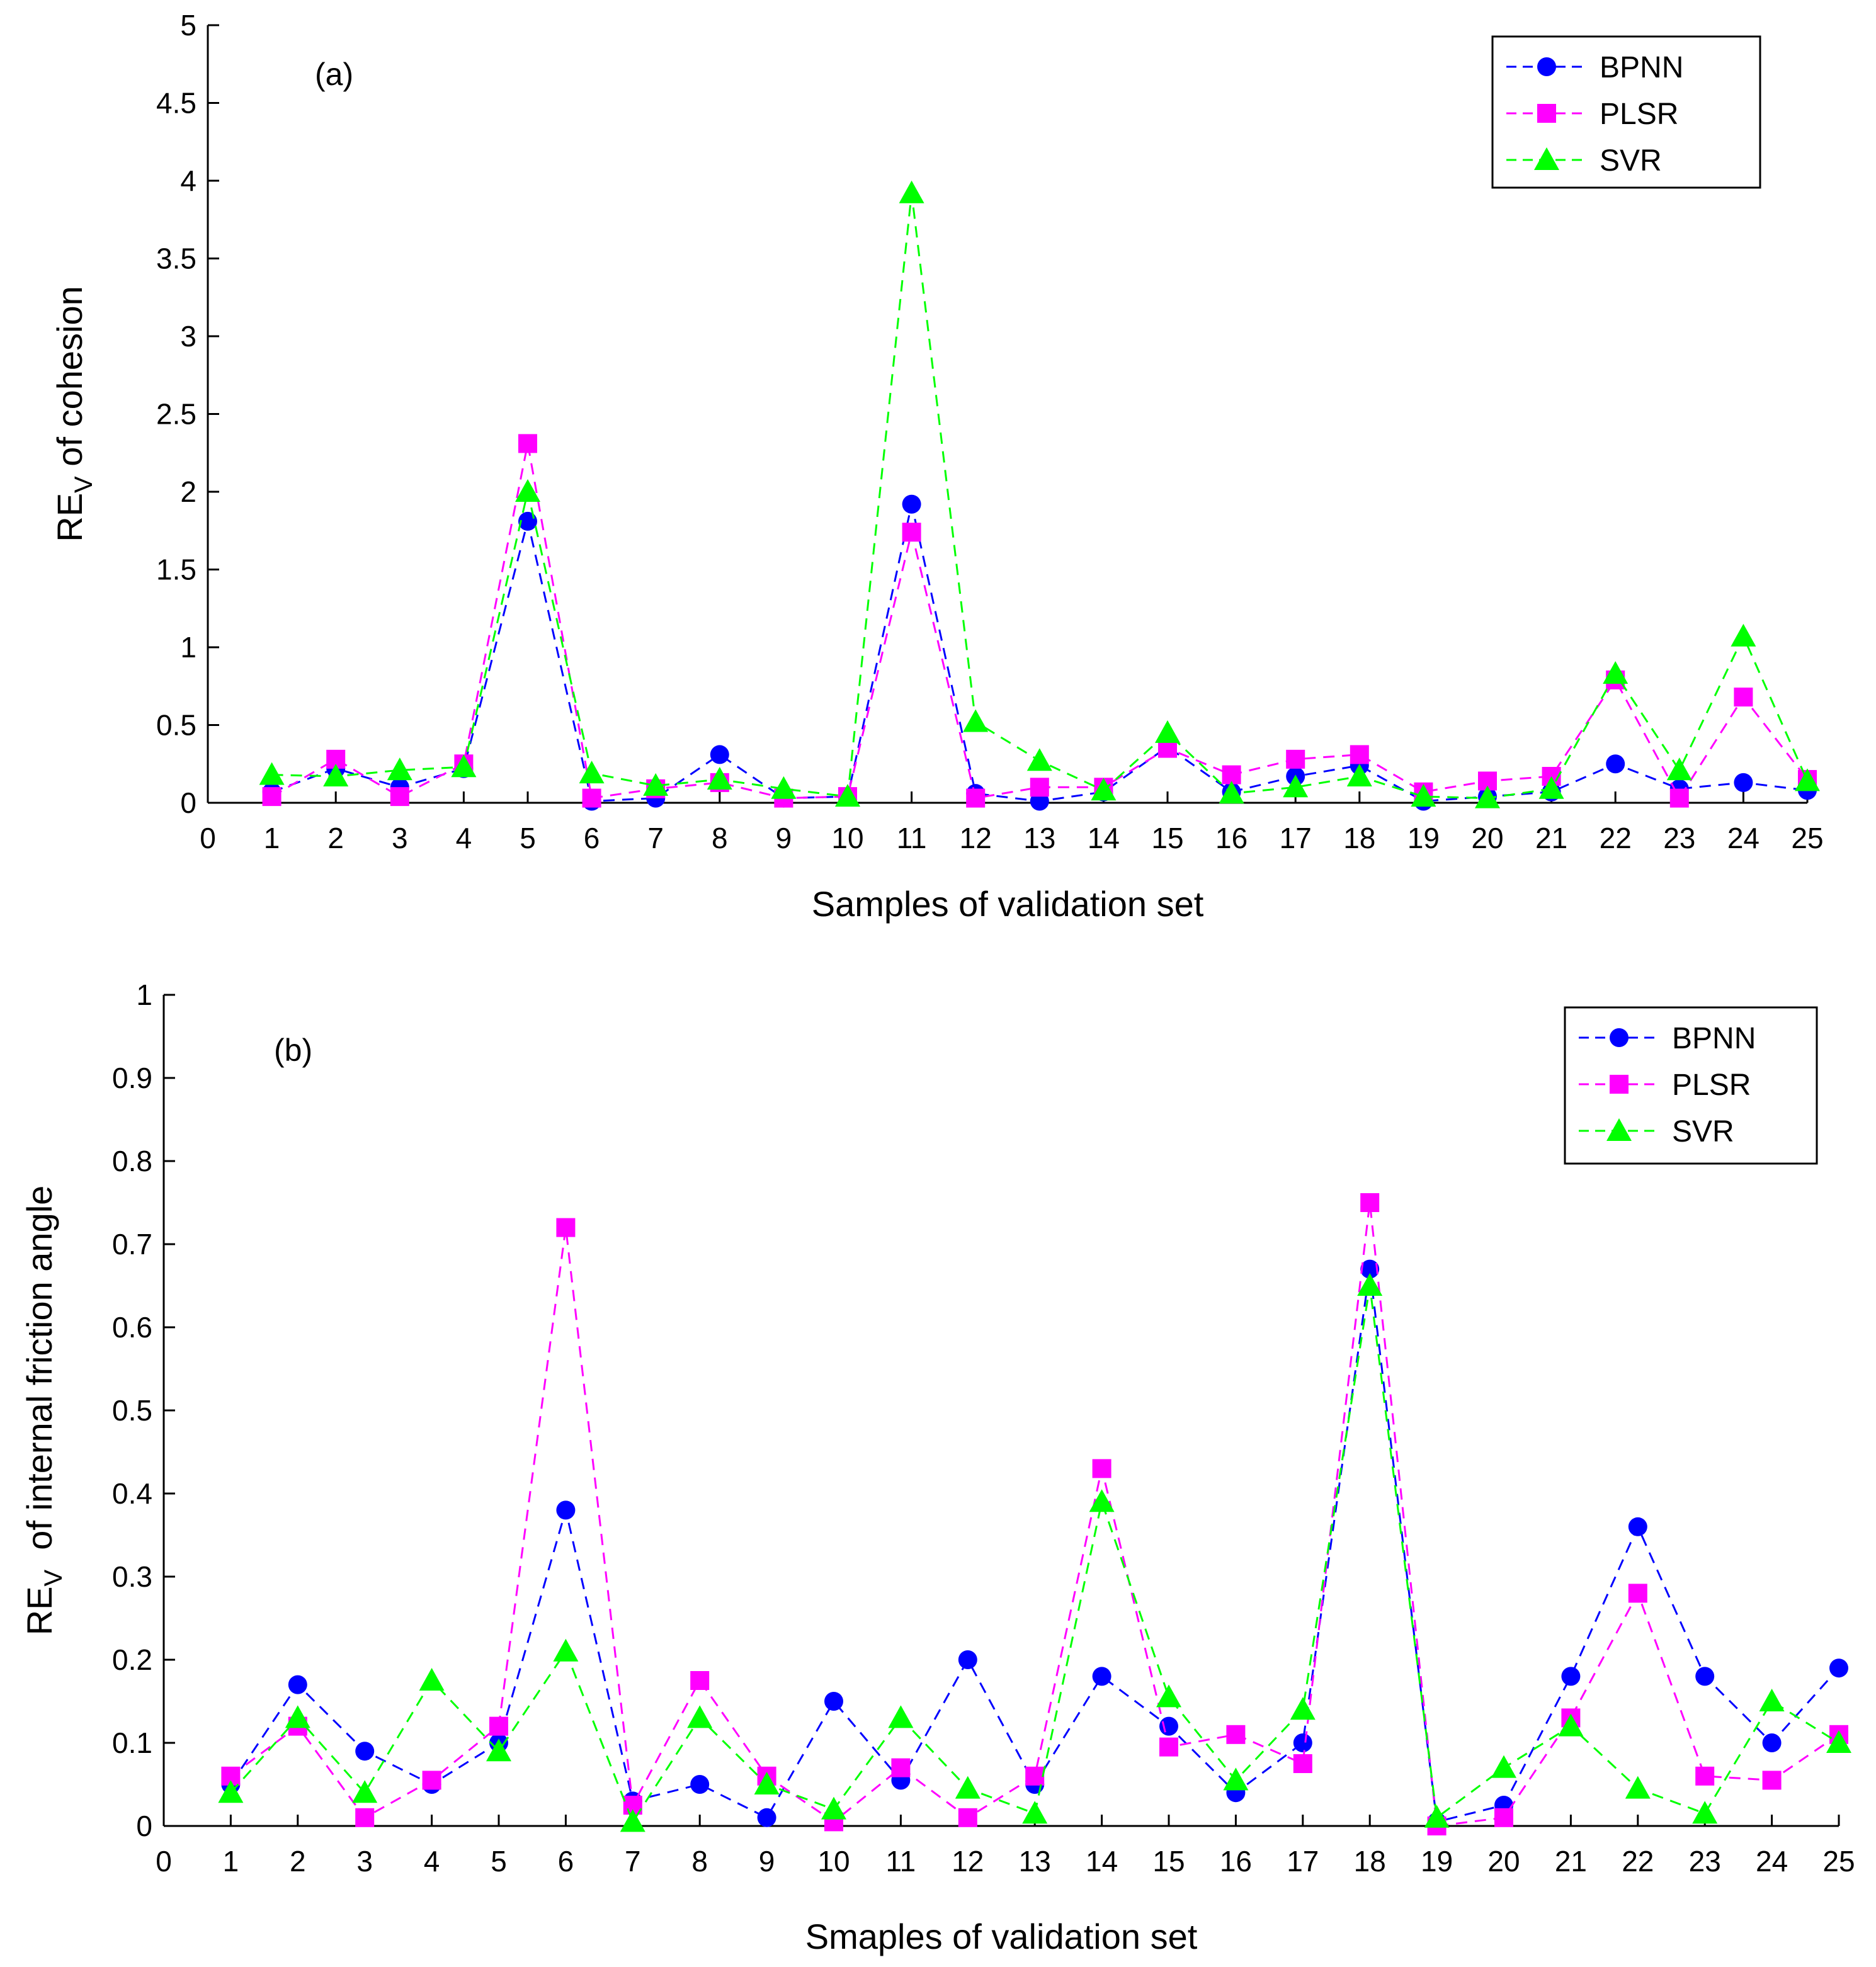  Describe the element at coordinates (1231, 838) in the screenshot. I see `x-tick-label: 16` at that location.